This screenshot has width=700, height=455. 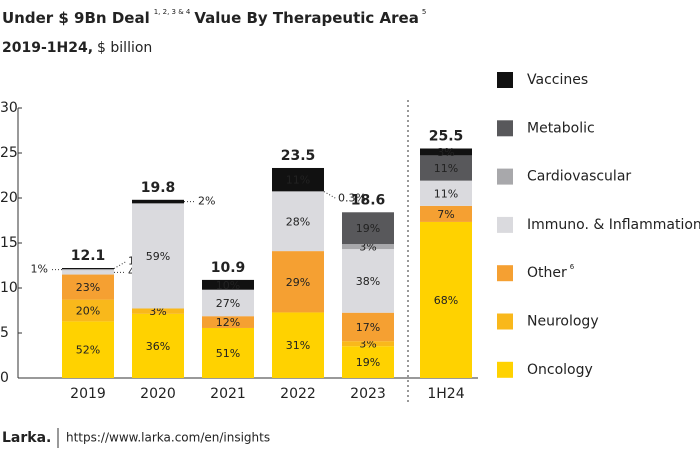 I want to click on legend-name: Immuno. & Inflammation, so click(x=613, y=225).